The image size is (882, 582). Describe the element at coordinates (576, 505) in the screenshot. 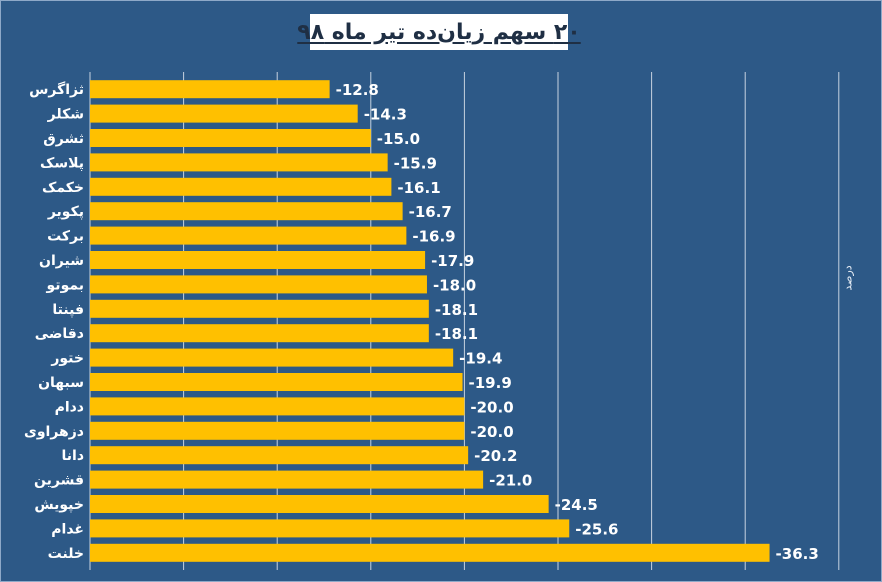

I see `data-label: -24.5` at that location.